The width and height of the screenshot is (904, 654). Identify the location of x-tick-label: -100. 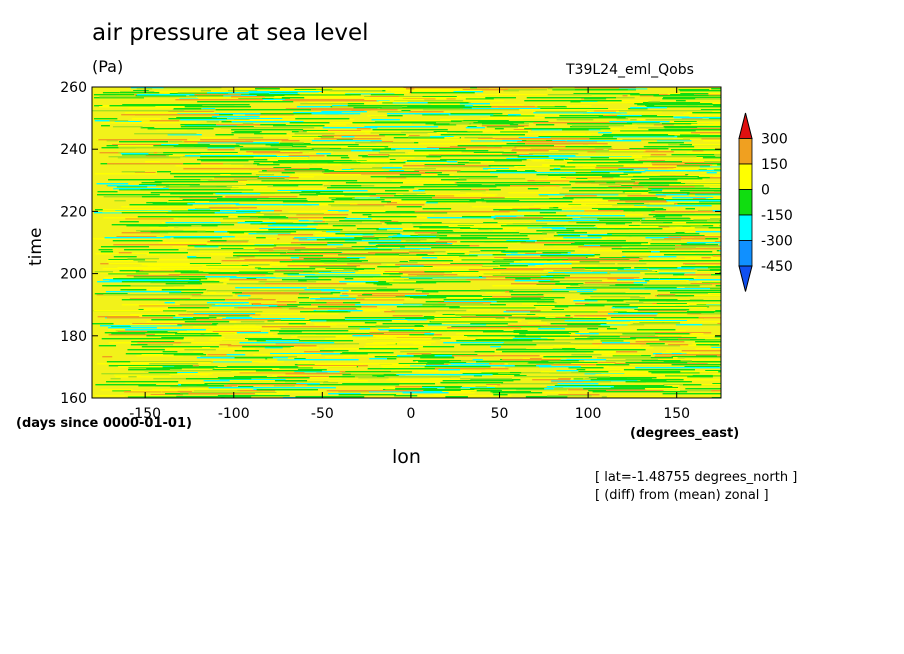
(234, 414).